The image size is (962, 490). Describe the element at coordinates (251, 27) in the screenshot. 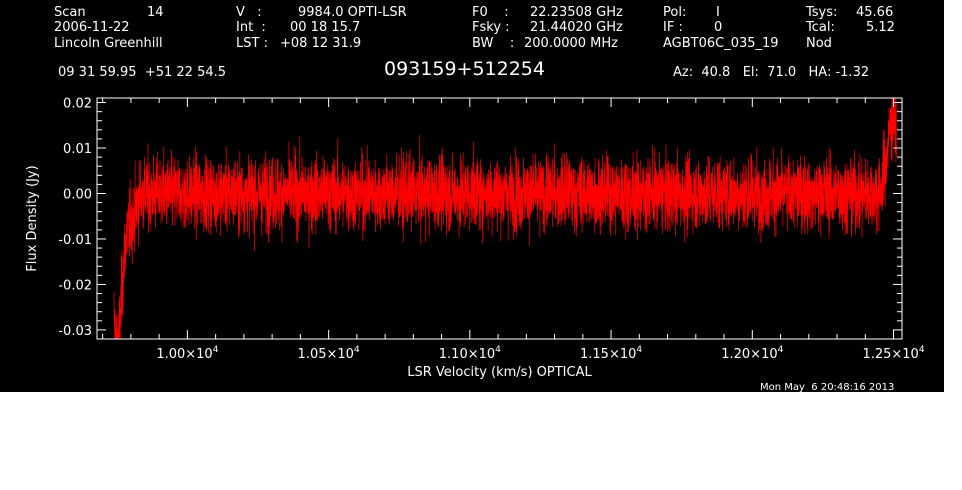

I see `int-label: Int :` at that location.